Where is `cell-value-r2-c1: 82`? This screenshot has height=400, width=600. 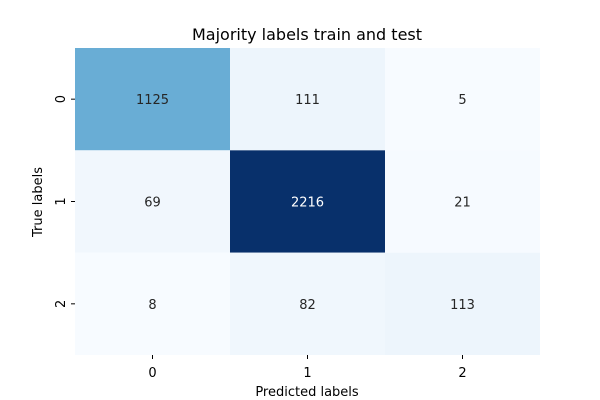 cell-value-r2-c1: 82 is located at coordinates (307, 305).